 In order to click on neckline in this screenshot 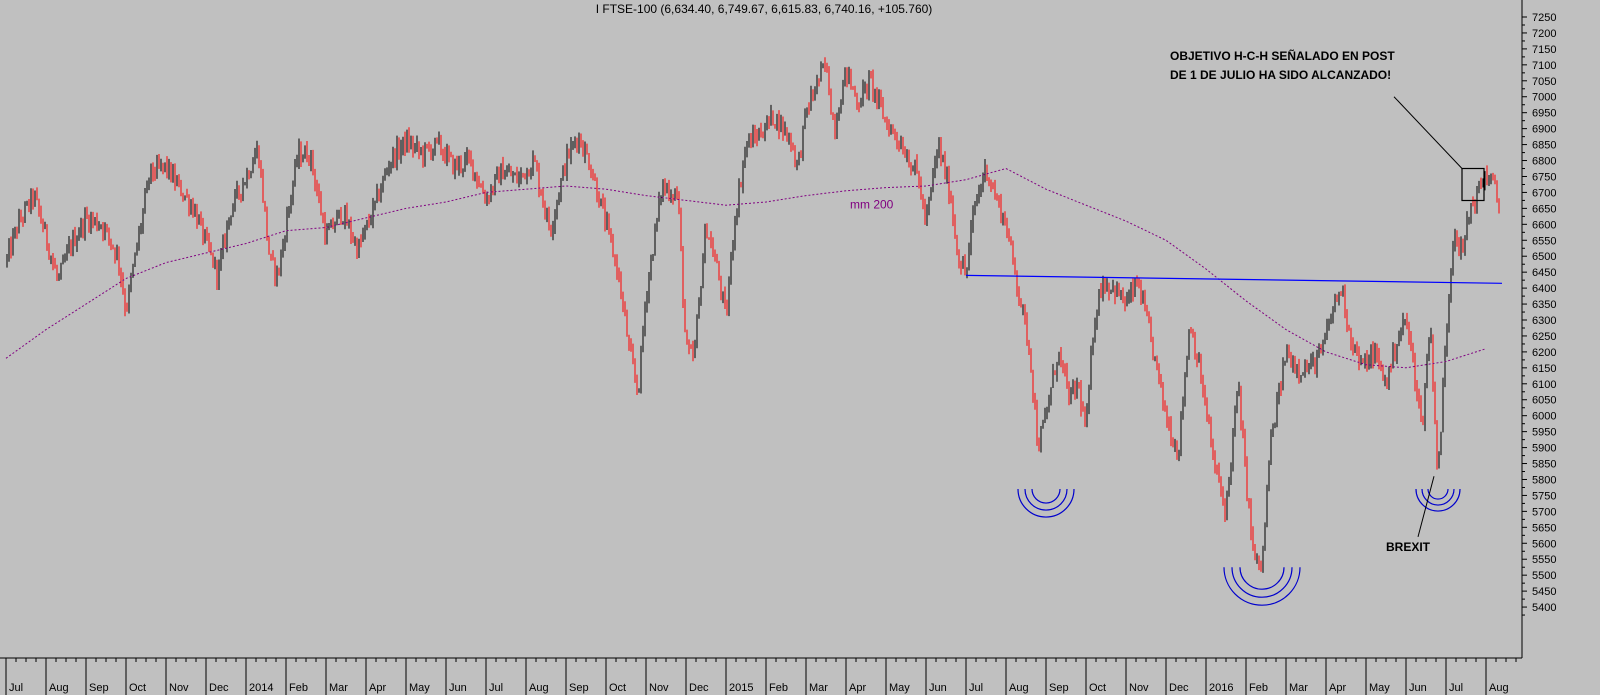, I will do `click(1234, 279)`.